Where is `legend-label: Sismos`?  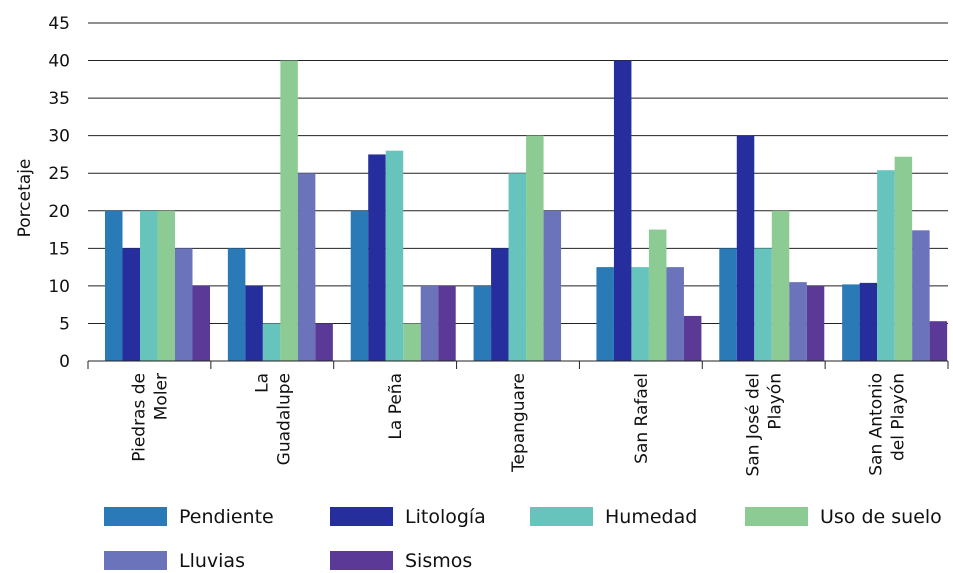
legend-label: Sismos is located at coordinates (438, 561).